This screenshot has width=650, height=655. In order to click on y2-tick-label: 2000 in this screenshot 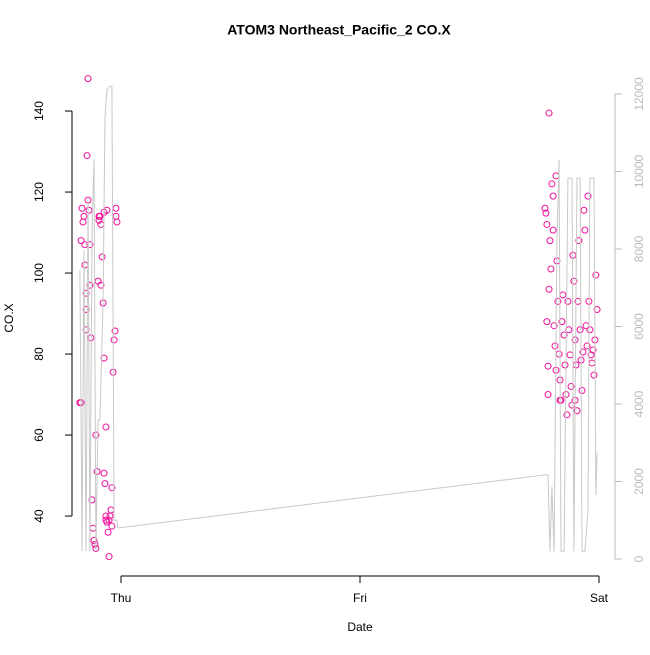, I will do `click(639, 481)`.